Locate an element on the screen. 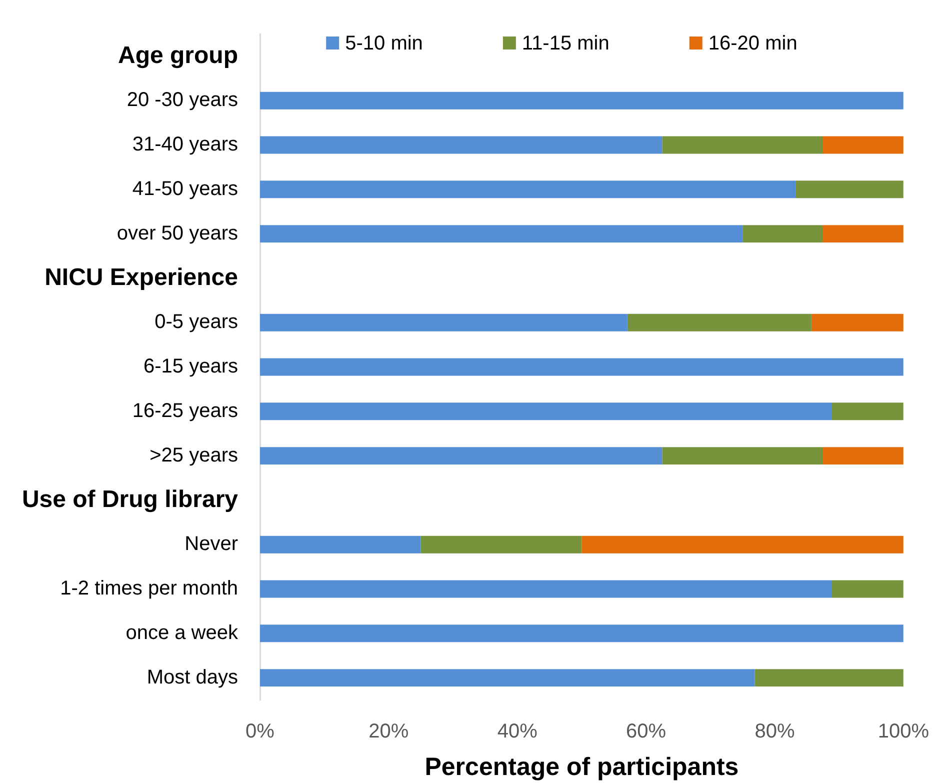 This screenshot has height=783, width=949. legend-label: 16-20 min is located at coordinates (753, 43).